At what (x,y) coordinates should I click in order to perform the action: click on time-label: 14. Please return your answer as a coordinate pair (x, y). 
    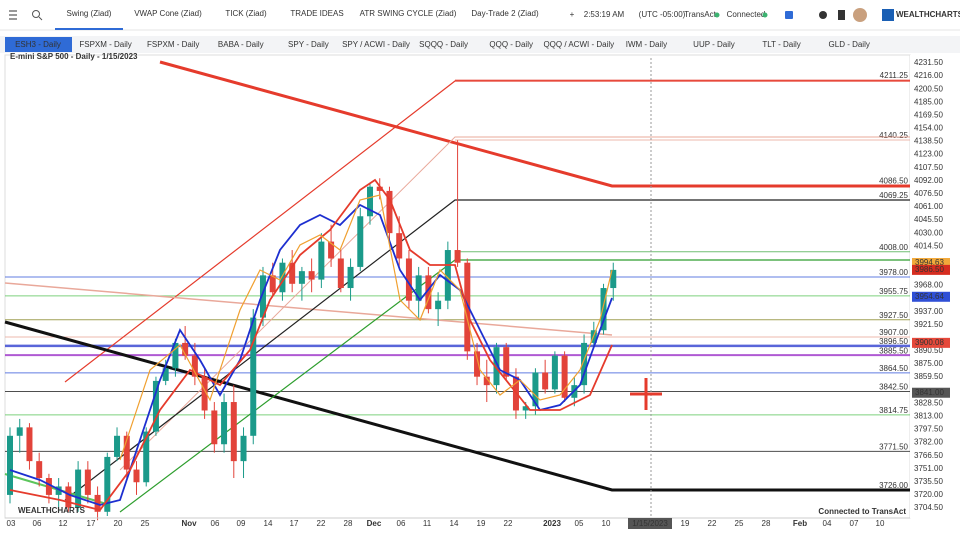
    Looking at the image, I should click on (268, 523).